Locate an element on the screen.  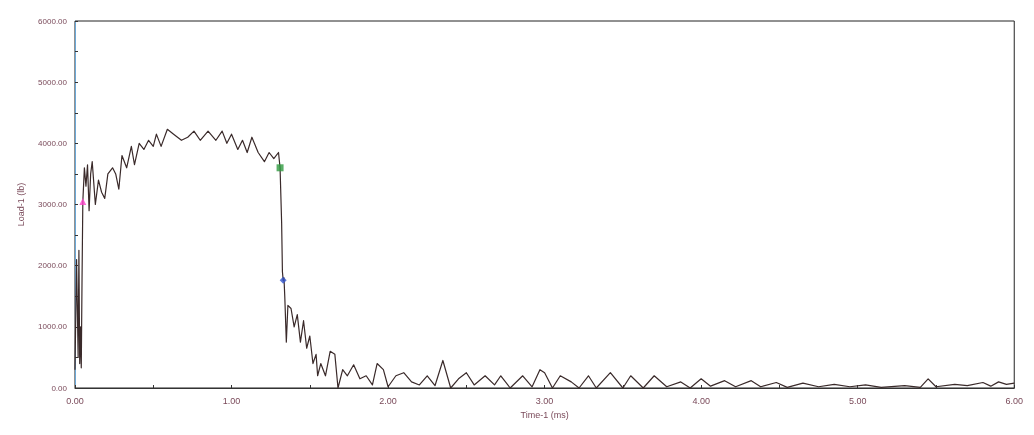
y-axis-title: Load-1 (lb) is located at coordinates (20, 204).